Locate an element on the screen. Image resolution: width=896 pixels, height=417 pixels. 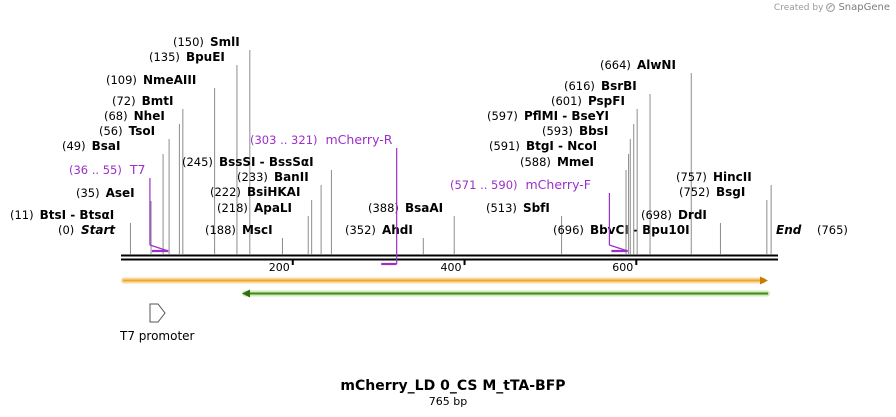
site-bsrbi: (616) BsrBI is located at coordinates (607, 166).